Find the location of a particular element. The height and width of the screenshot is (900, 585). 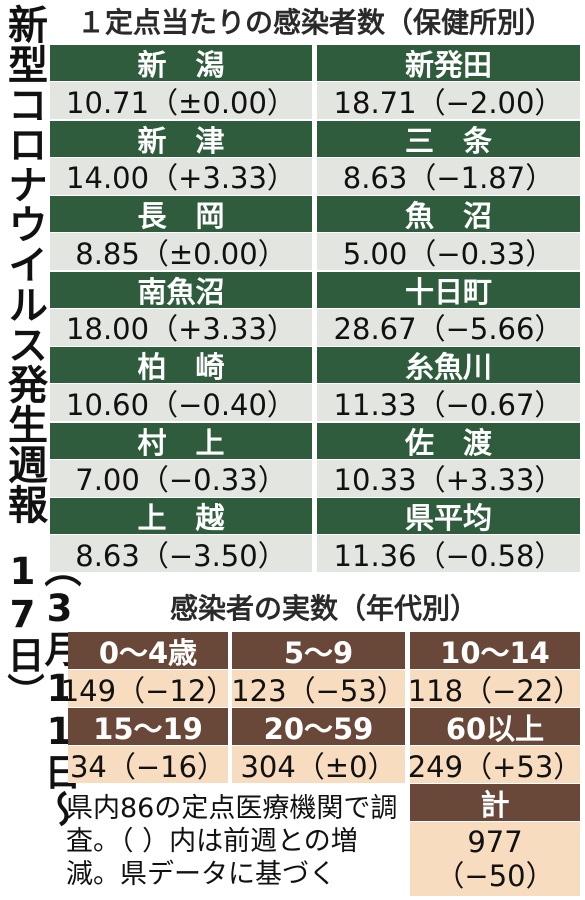

district-value: 7.00（−0.33） is located at coordinates (181, 478).